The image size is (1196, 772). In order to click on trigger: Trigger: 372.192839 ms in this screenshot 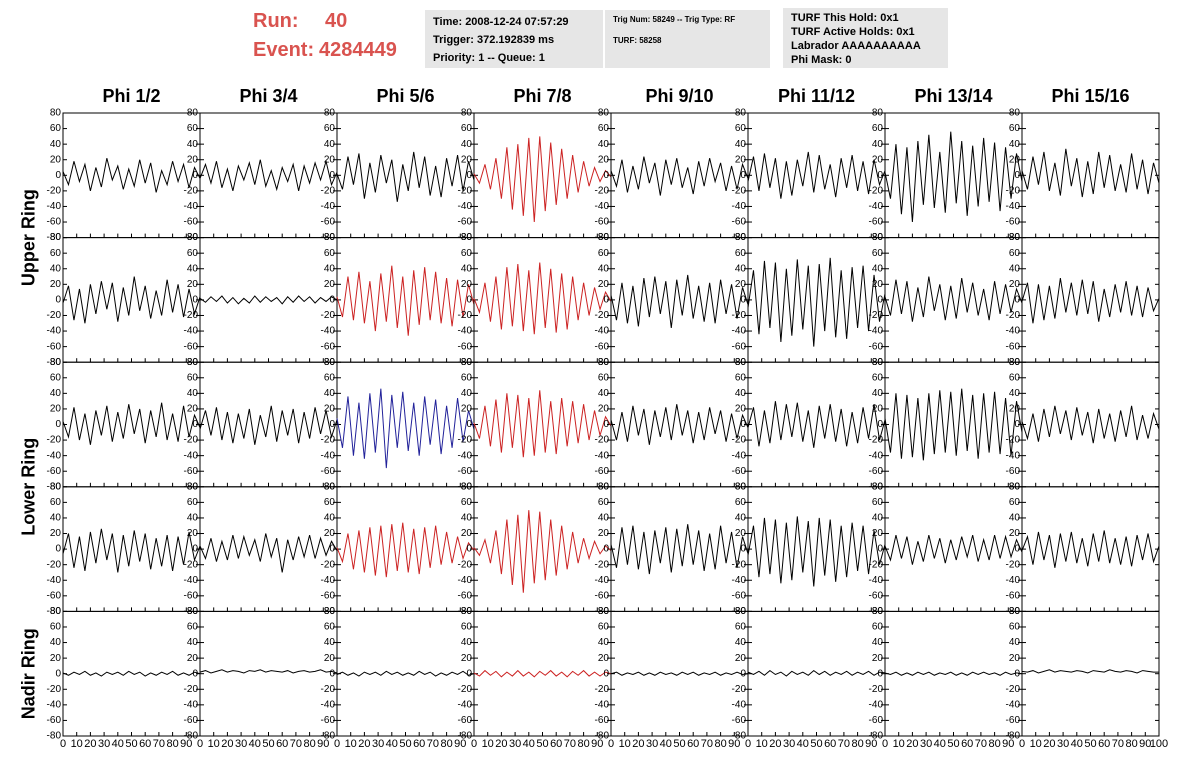, I will do `click(494, 40)`.